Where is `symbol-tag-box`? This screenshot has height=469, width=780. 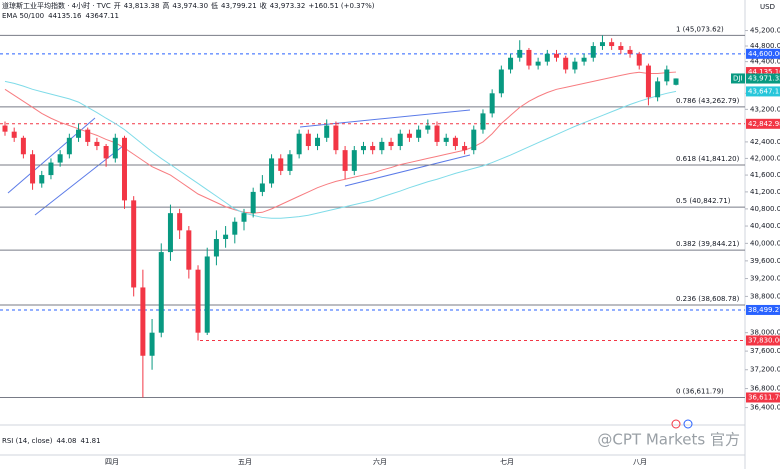 symbol-tag-box is located at coordinates (738, 78).